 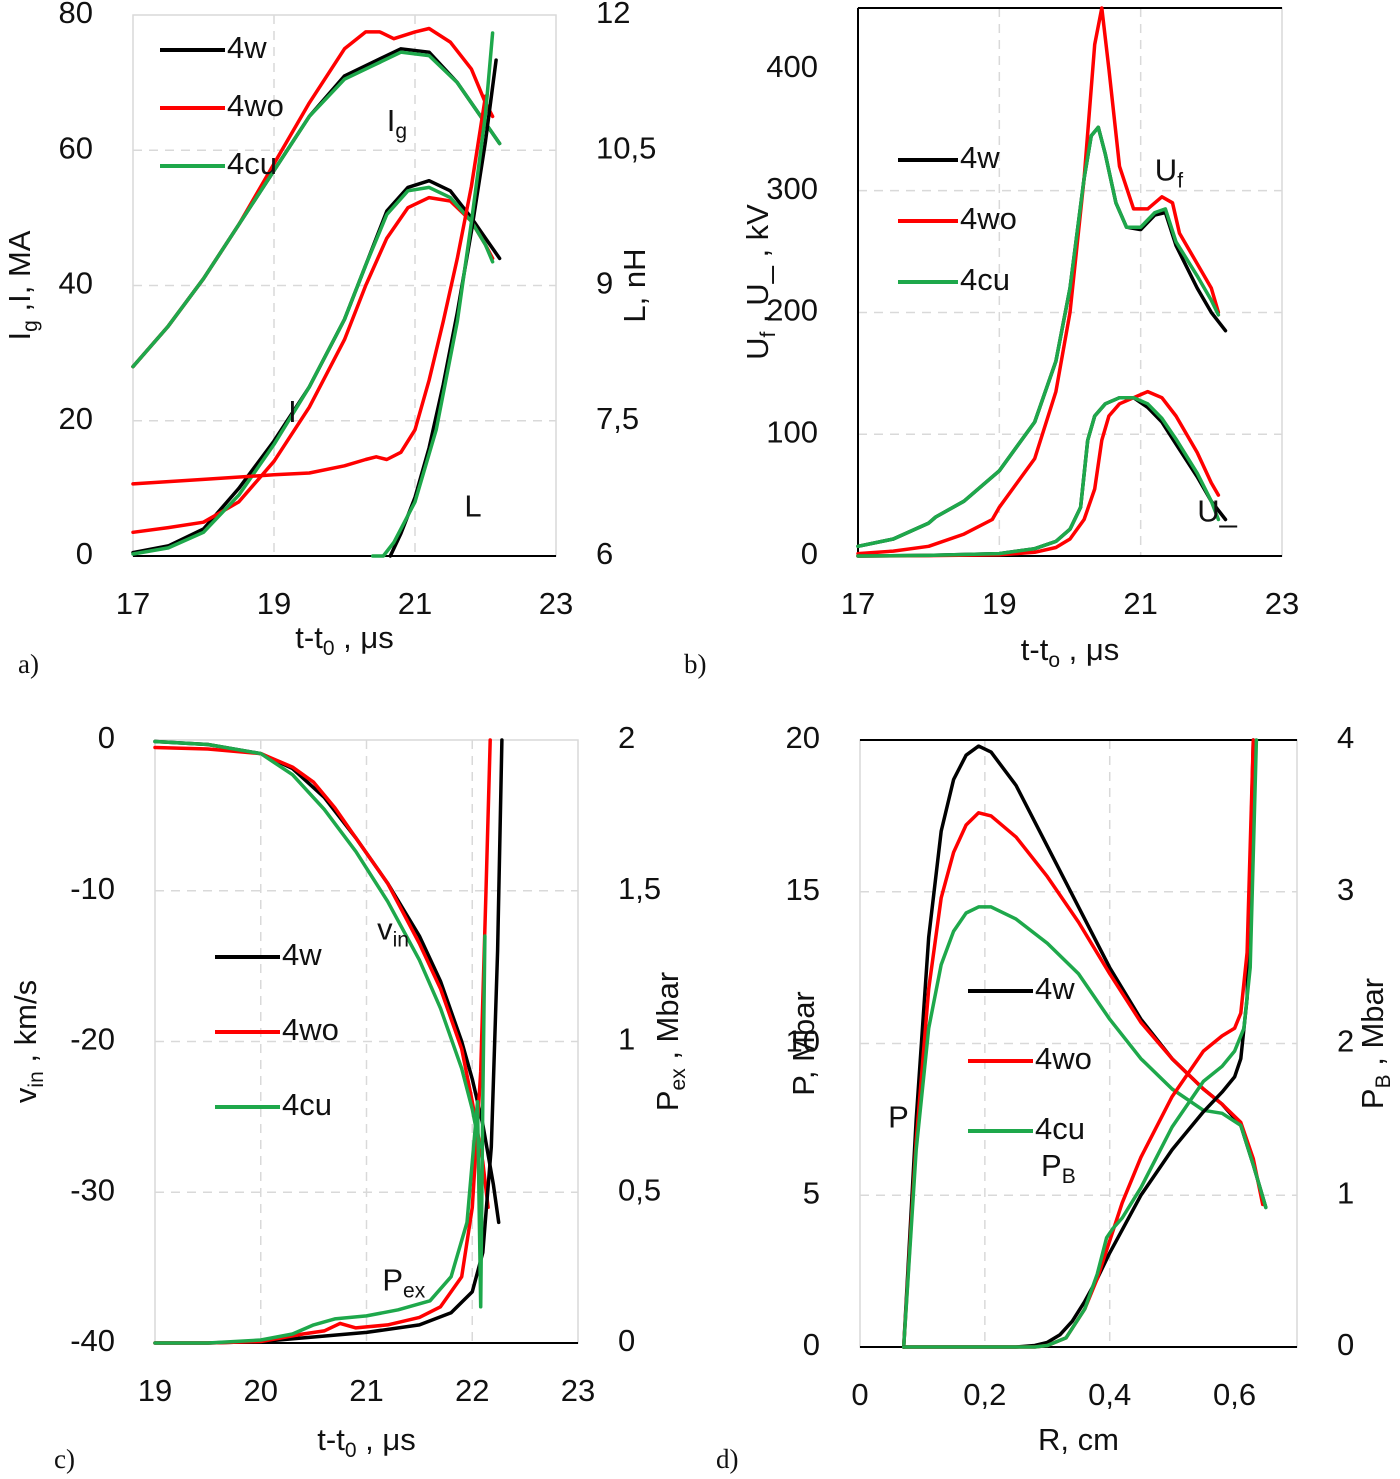 What do you see at coordinates (617, 418) in the screenshot?
I see `y-tick-label-right: 7,5` at bounding box center [617, 418].